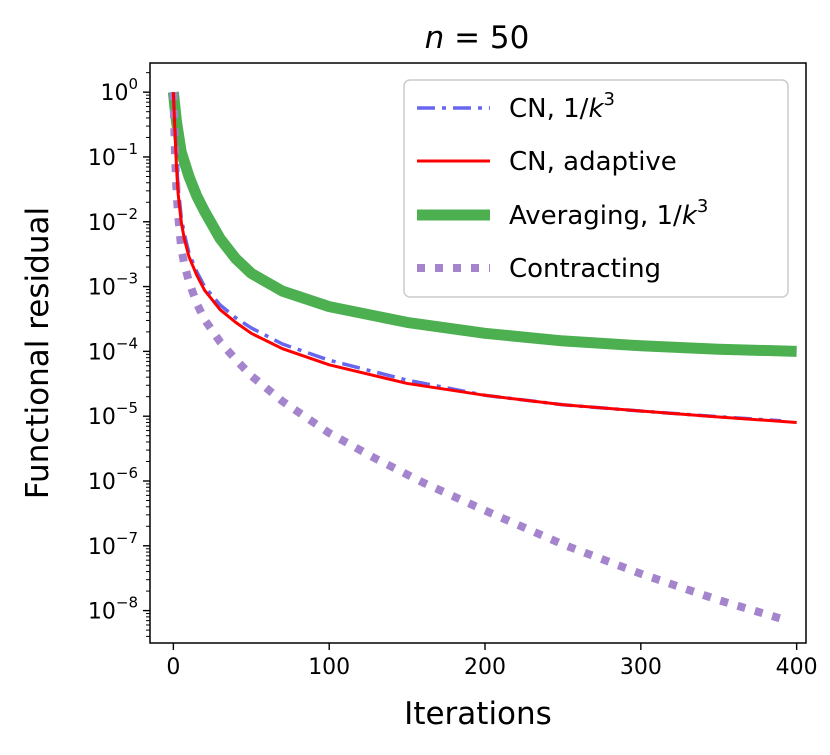 This screenshot has width=830, height=755. I want to click on legend-frame, so click(596, 188).